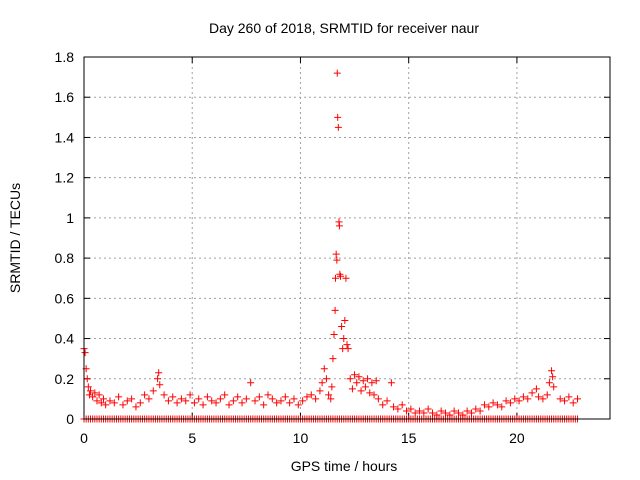  Describe the element at coordinates (65, 258) in the screenshot. I see `y-tick-label: 0.8` at that location.